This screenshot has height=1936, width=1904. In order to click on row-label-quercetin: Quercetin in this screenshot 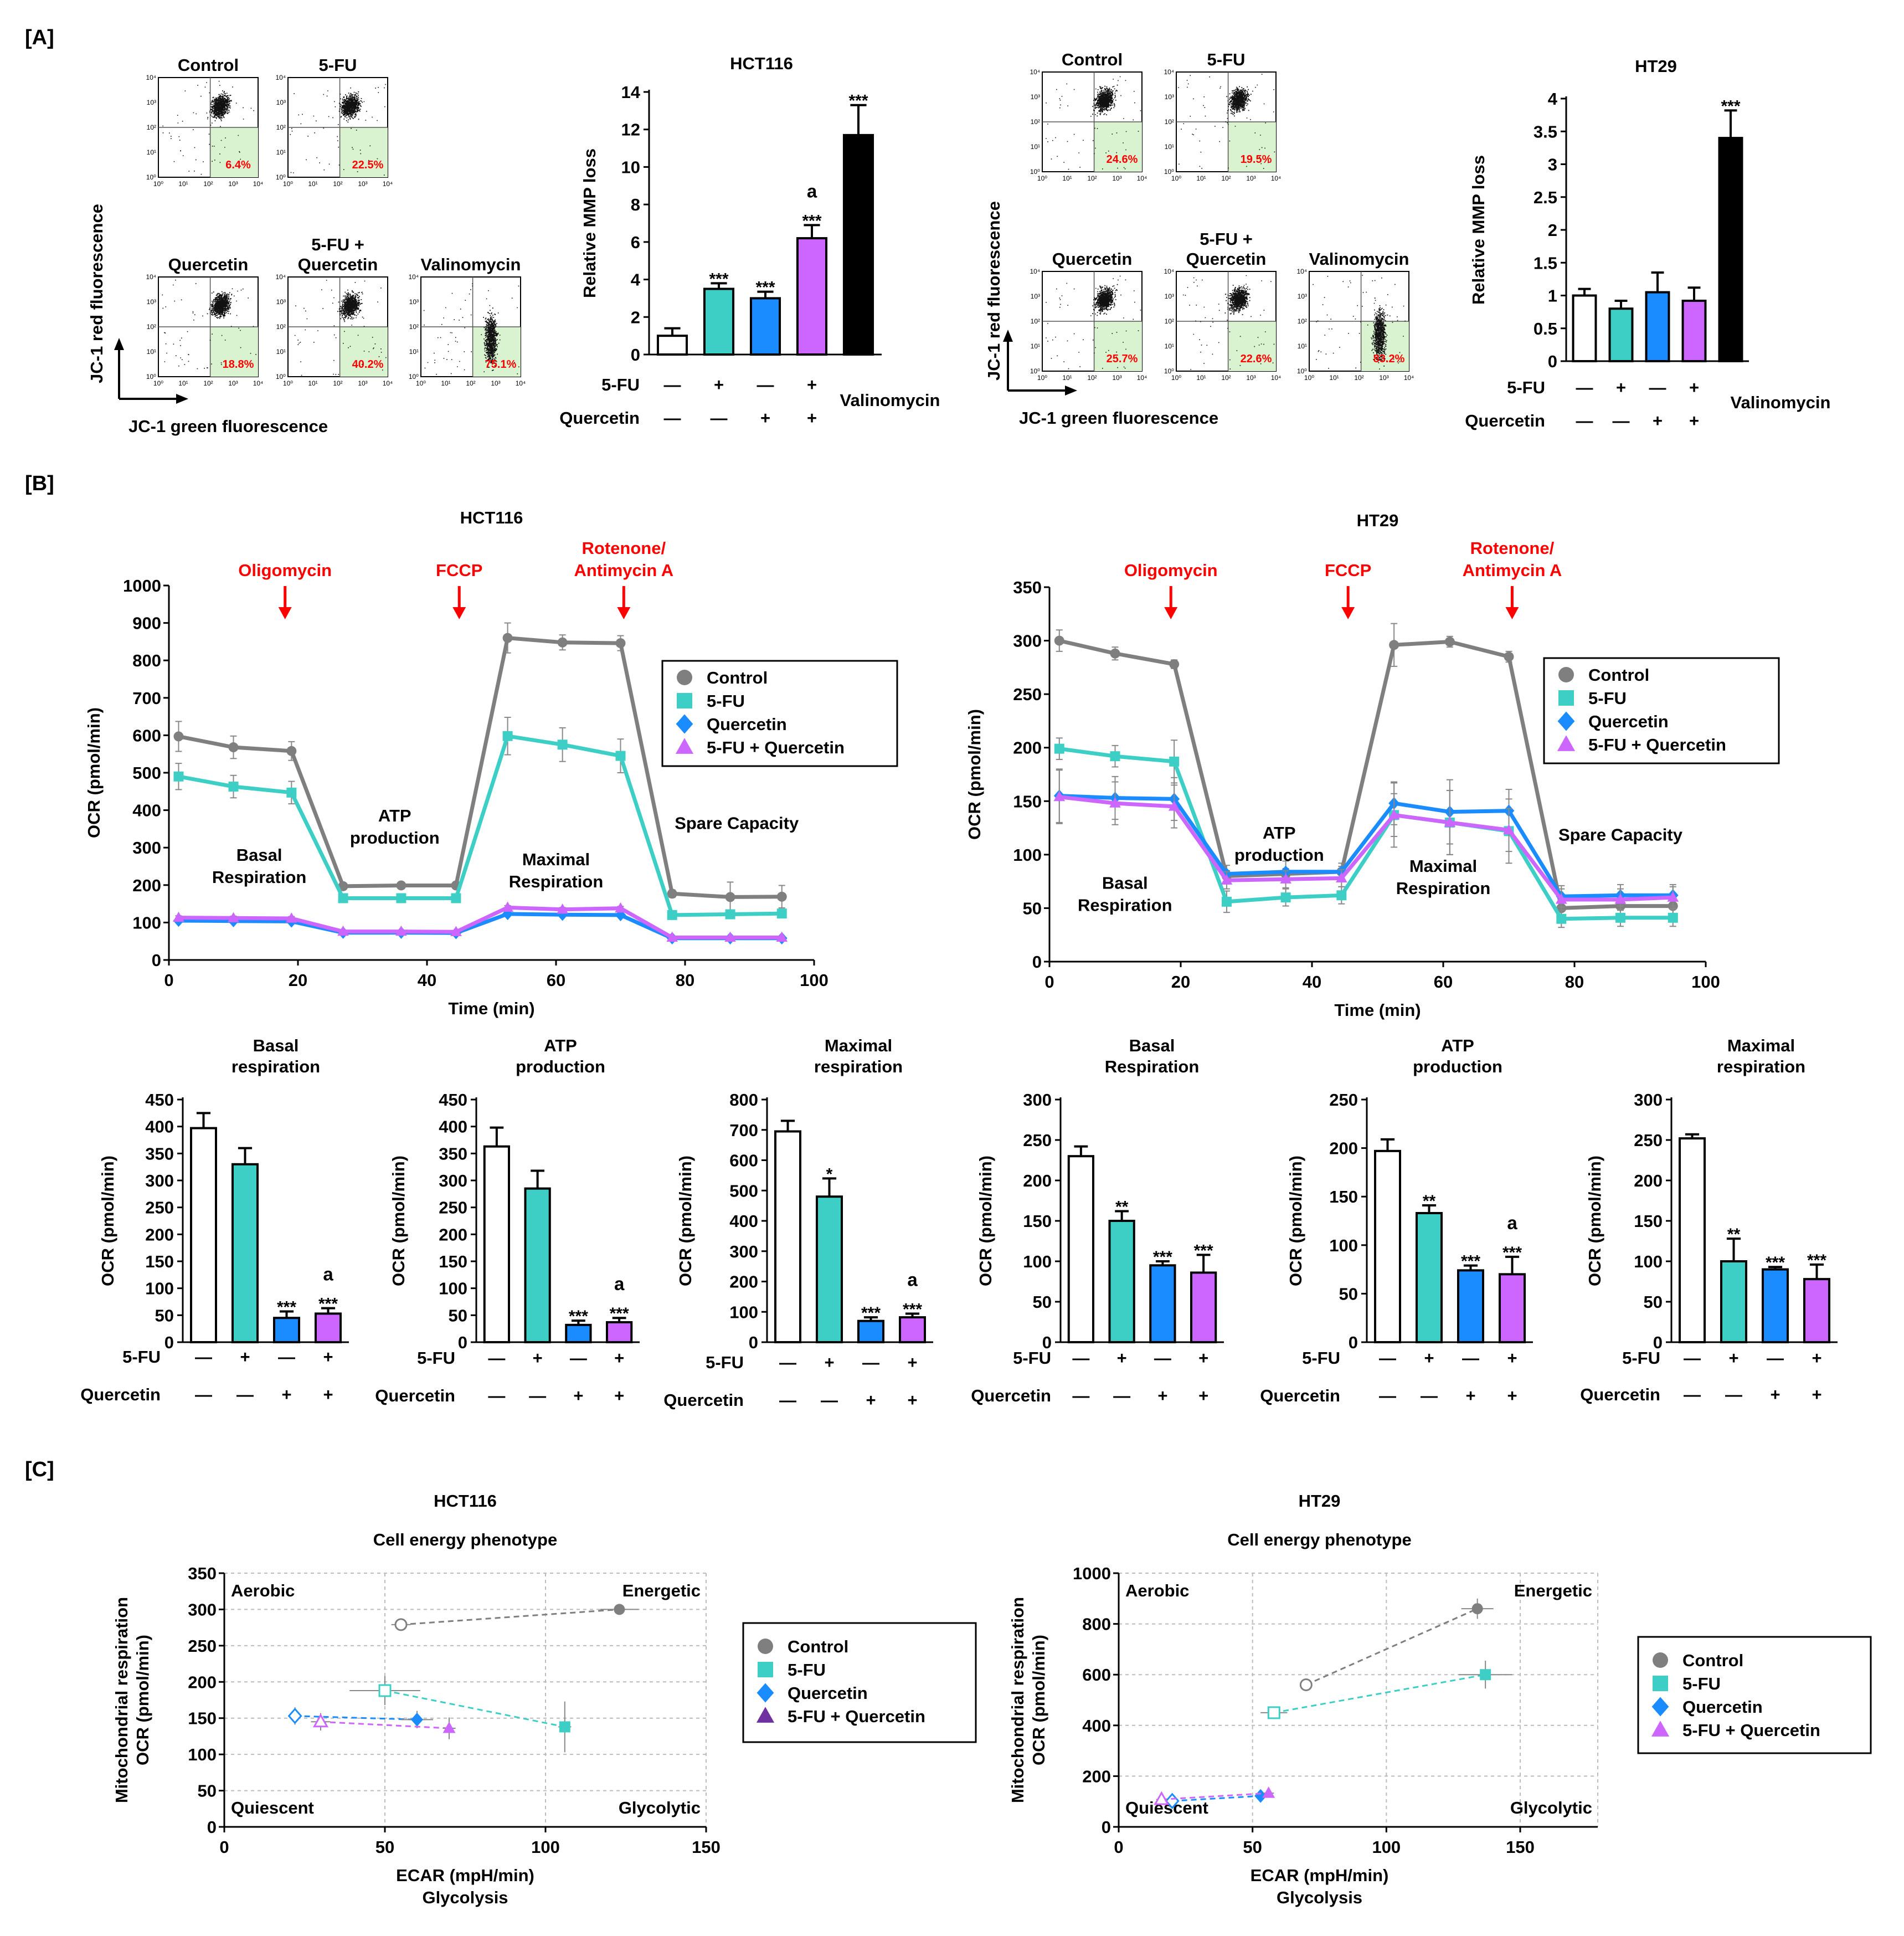, I will do `click(1300, 1395)`.